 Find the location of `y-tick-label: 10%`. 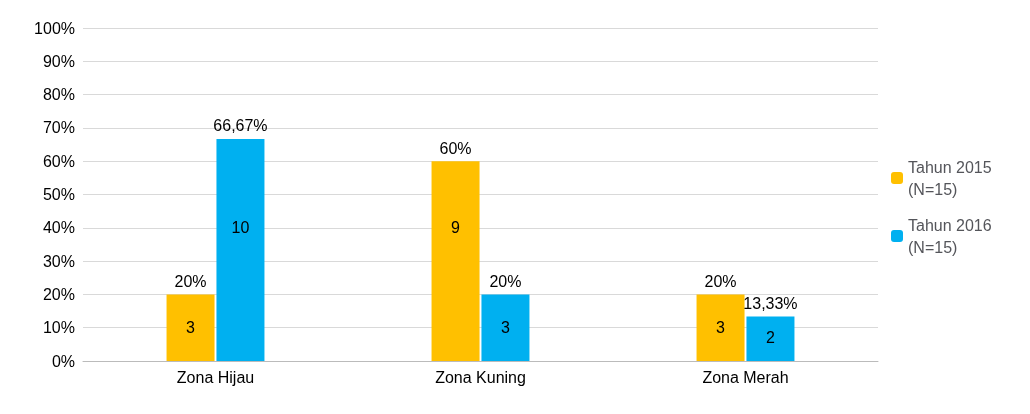

y-tick-label: 10% is located at coordinates (58, 328).